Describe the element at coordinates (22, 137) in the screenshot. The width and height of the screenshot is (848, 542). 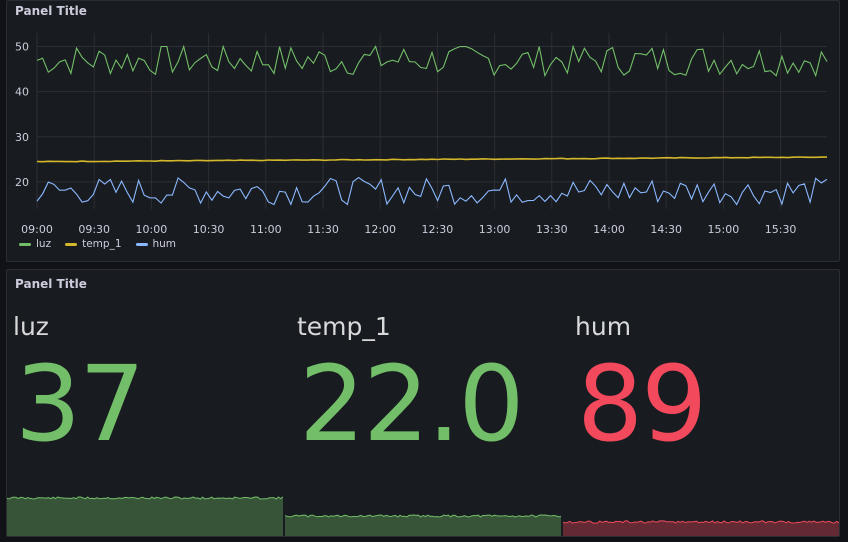
I see `y-tick-label: 30` at that location.